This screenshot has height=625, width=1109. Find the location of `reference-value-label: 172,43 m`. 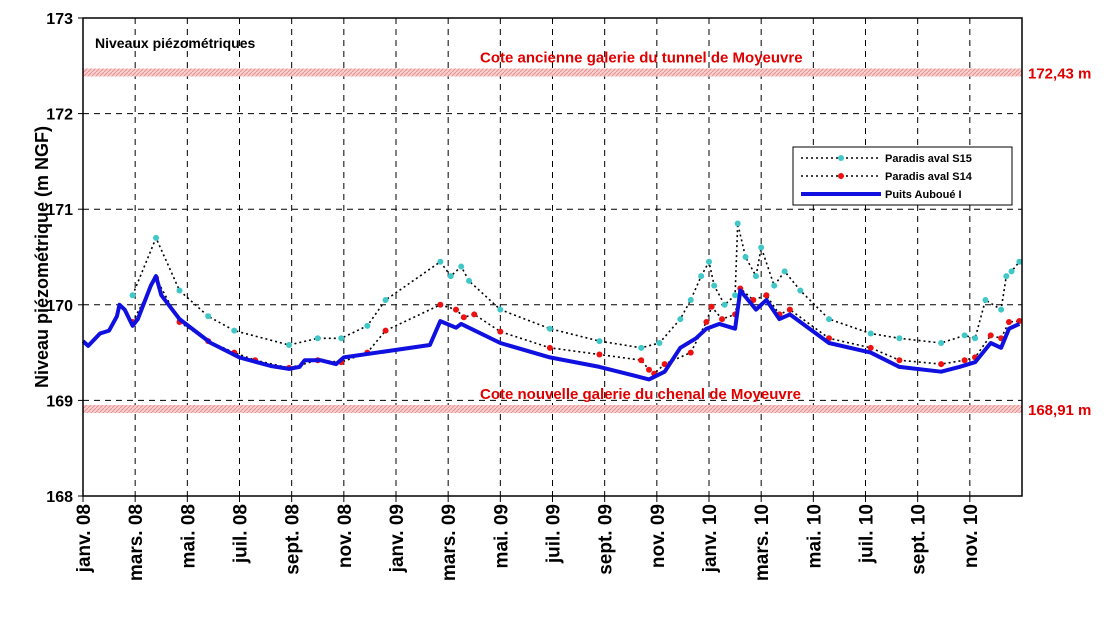

reference-value-label: 172,43 m is located at coordinates (1059, 73).